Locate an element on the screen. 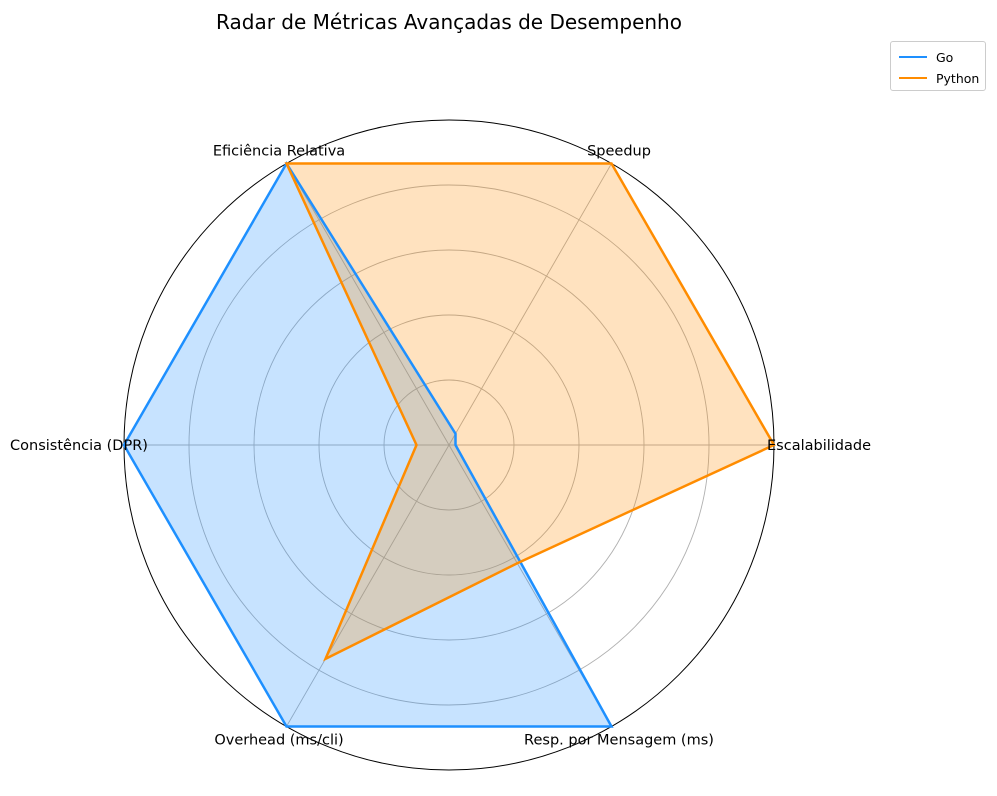 The height and width of the screenshot is (796, 997). axis-label: Speedup is located at coordinates (619, 152).